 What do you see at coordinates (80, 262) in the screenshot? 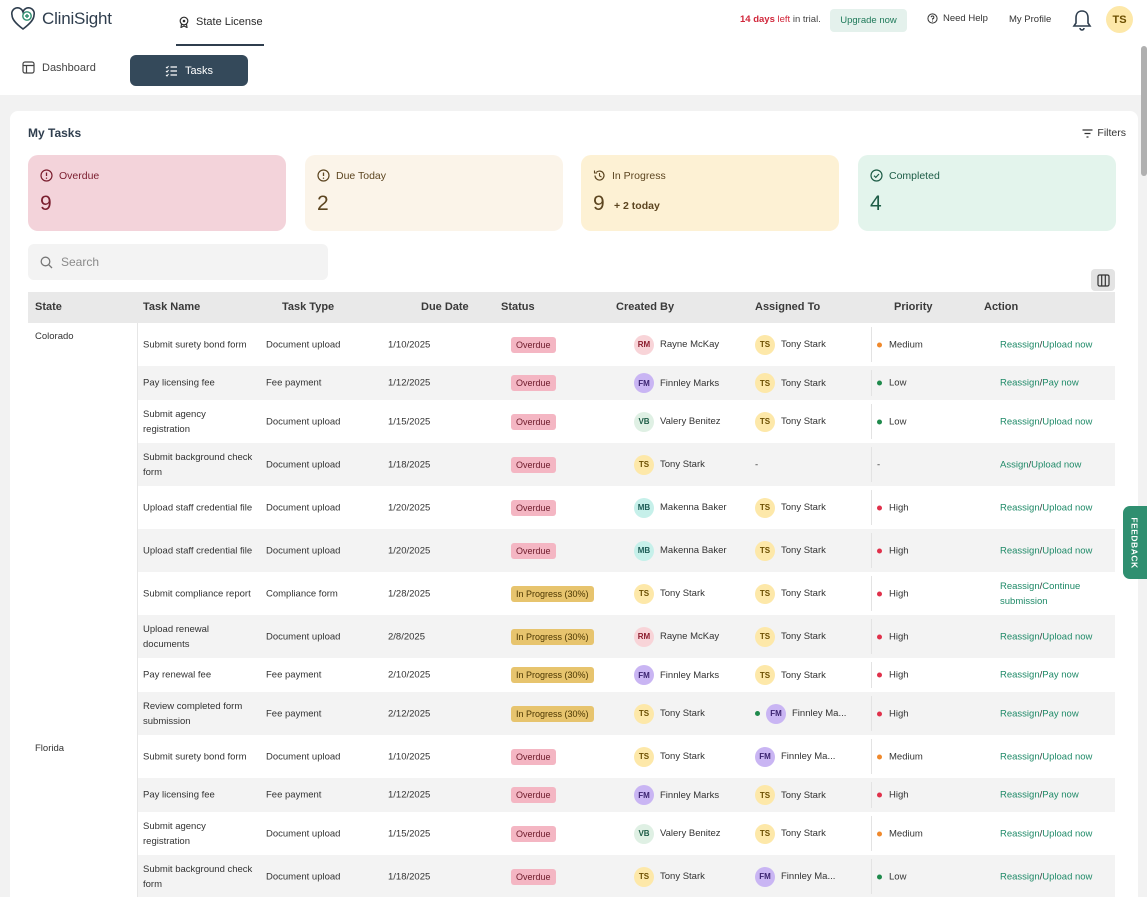
I see `search-placeholder: Search` at bounding box center [80, 262].